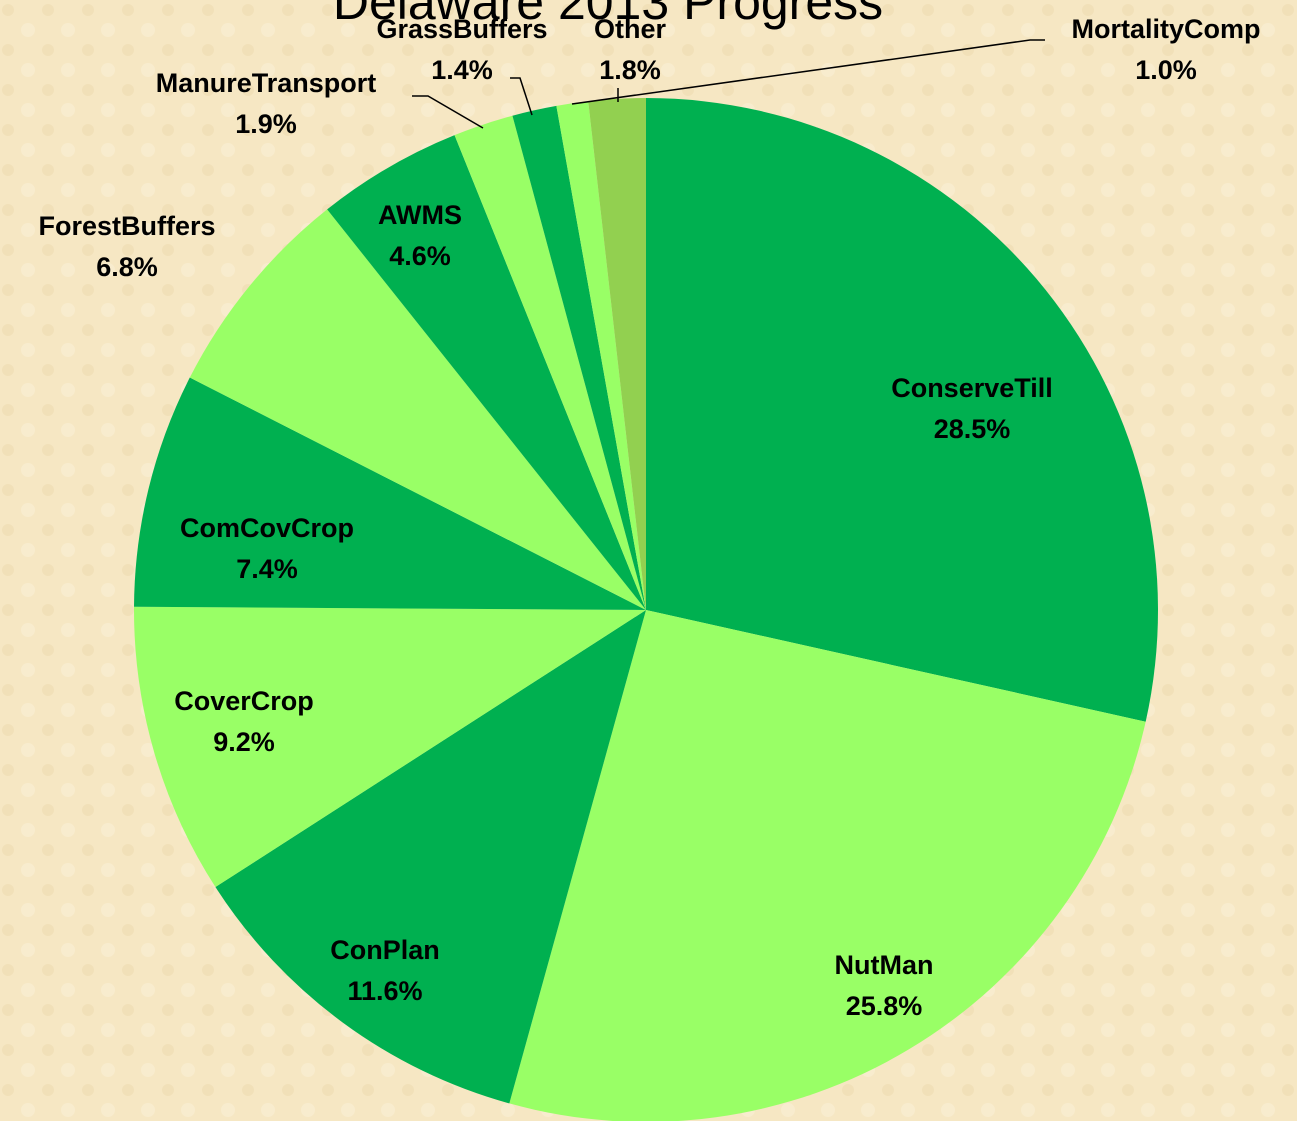 This screenshot has height=1121, width=1297. Describe the element at coordinates (972, 388) in the screenshot. I see `slice-label: ConserveTill` at that location.